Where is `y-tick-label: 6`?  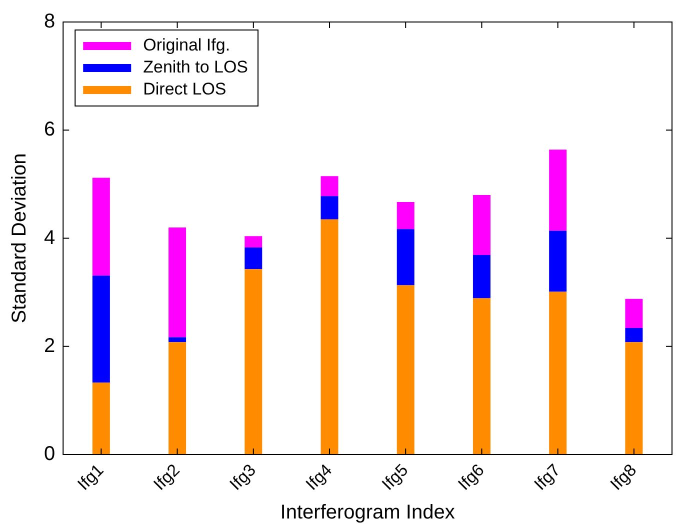
y-tick-label: 6 is located at coordinates (50, 129).